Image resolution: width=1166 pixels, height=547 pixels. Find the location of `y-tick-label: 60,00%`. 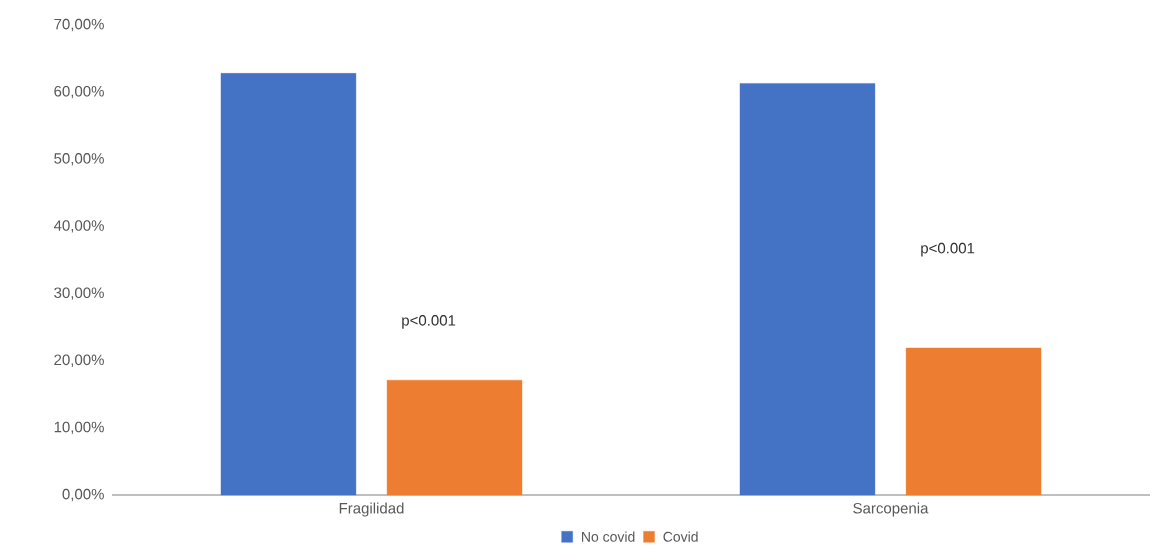

y-tick-label: 60,00% is located at coordinates (79, 92).